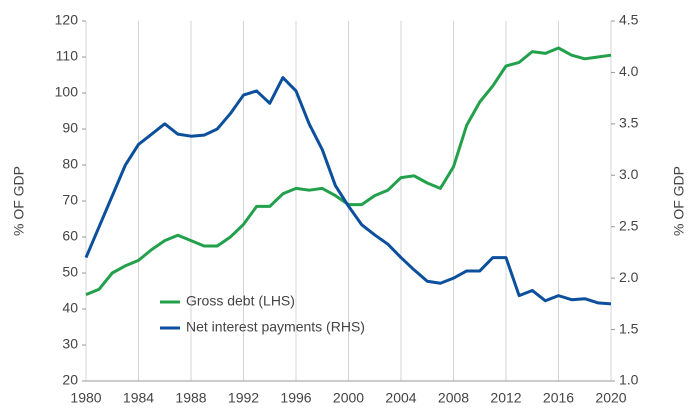  What do you see at coordinates (629, 20) in the screenshot?
I see `y2-tick-label: 4.5` at bounding box center [629, 20].